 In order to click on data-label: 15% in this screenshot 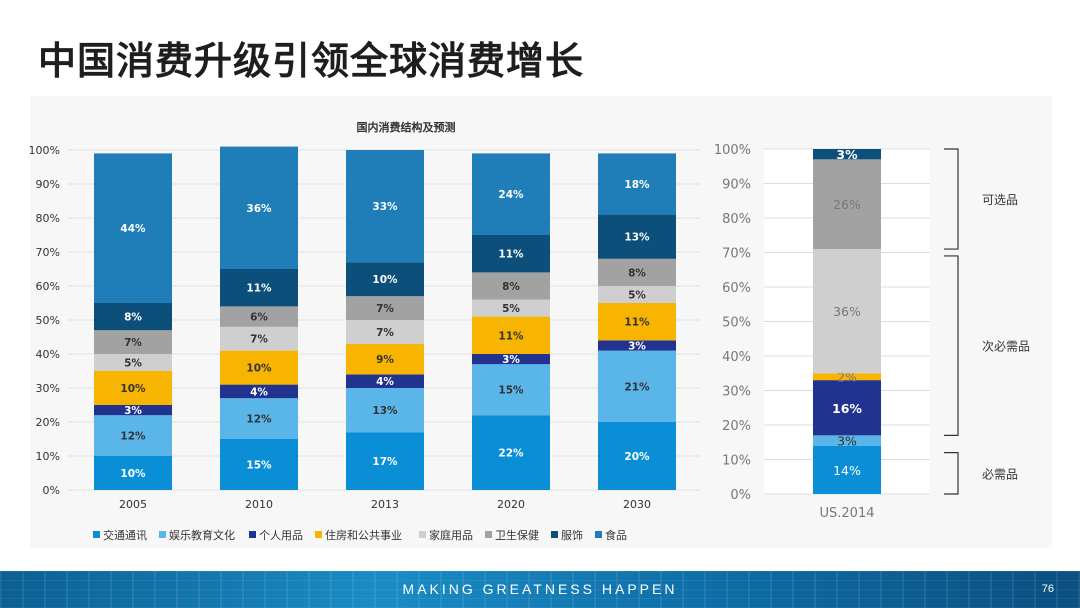, I will do `click(511, 391)`.